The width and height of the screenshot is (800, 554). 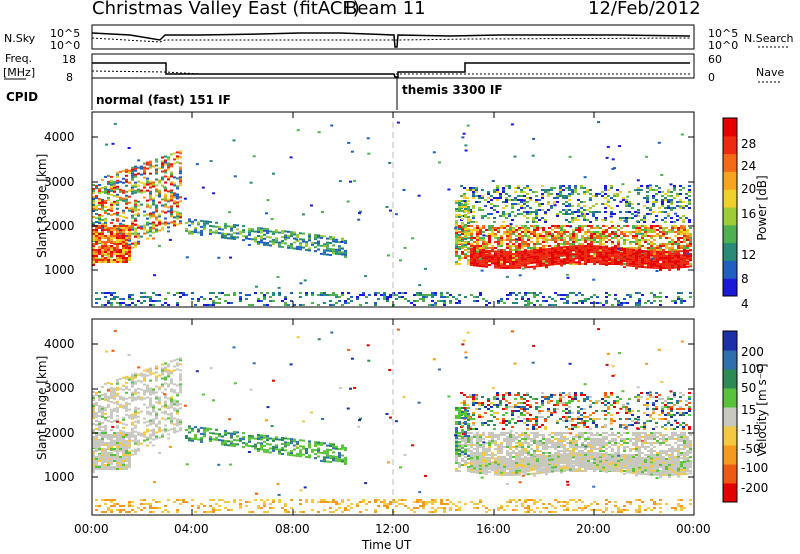 What do you see at coordinates (568, 277) in the screenshot?
I see `power-speckle` at bounding box center [568, 277].